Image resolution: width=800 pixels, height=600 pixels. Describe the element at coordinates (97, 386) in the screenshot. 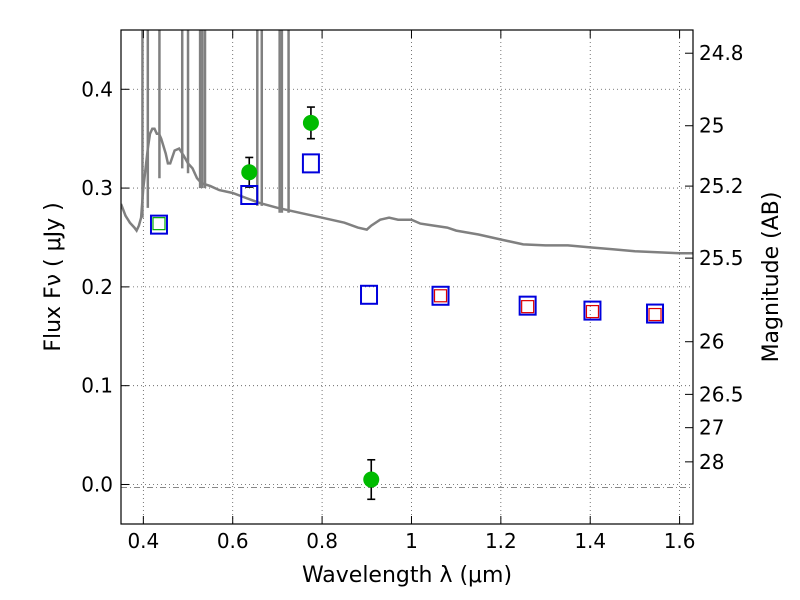

I see `y-tick-label: 0.1` at that location.